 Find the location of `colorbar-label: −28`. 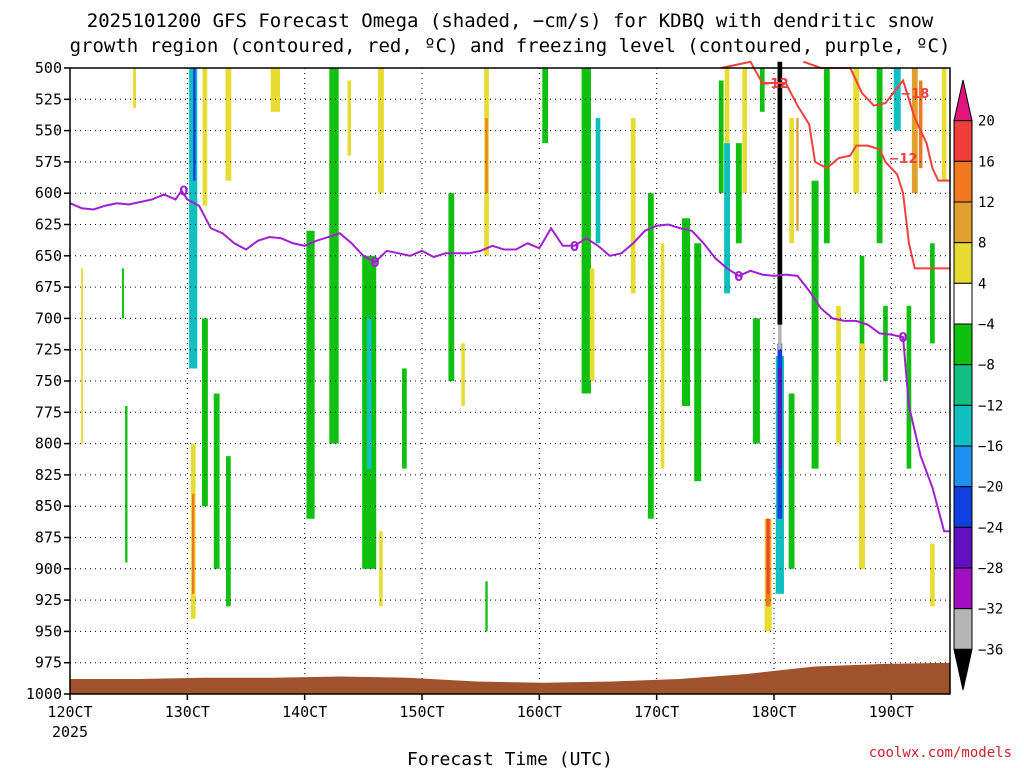

colorbar-label: −28 is located at coordinates (990, 569).